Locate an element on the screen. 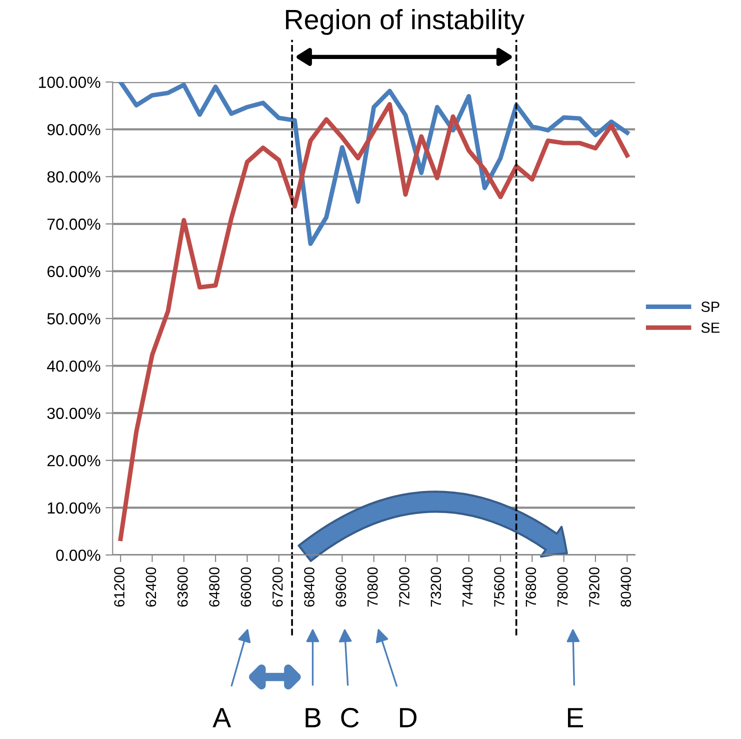 This screenshot has width=741, height=739. x-tick-label: 74400 is located at coordinates (467, 587).